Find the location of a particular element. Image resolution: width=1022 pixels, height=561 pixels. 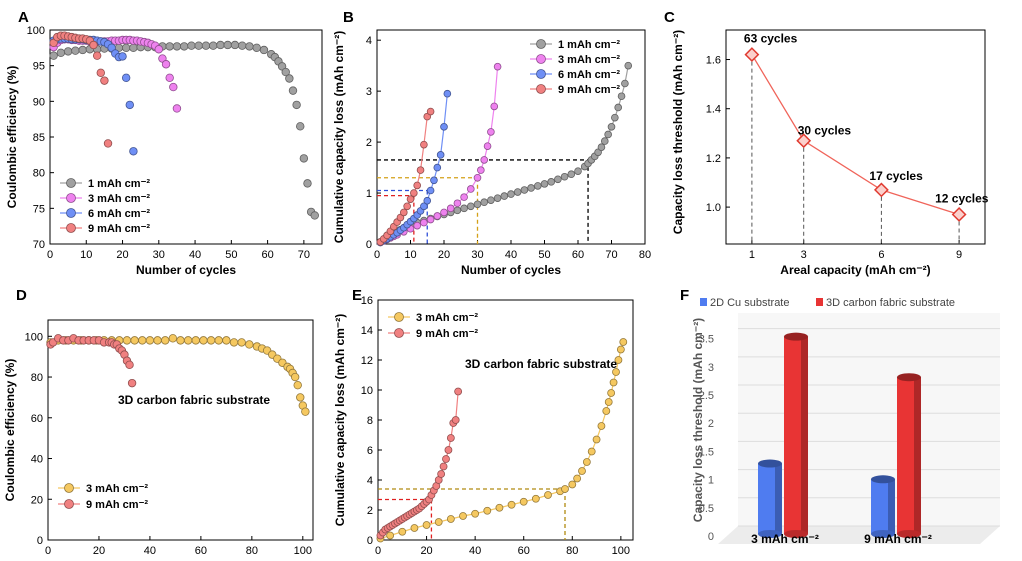

series-line is located at coordinates (419, 463).